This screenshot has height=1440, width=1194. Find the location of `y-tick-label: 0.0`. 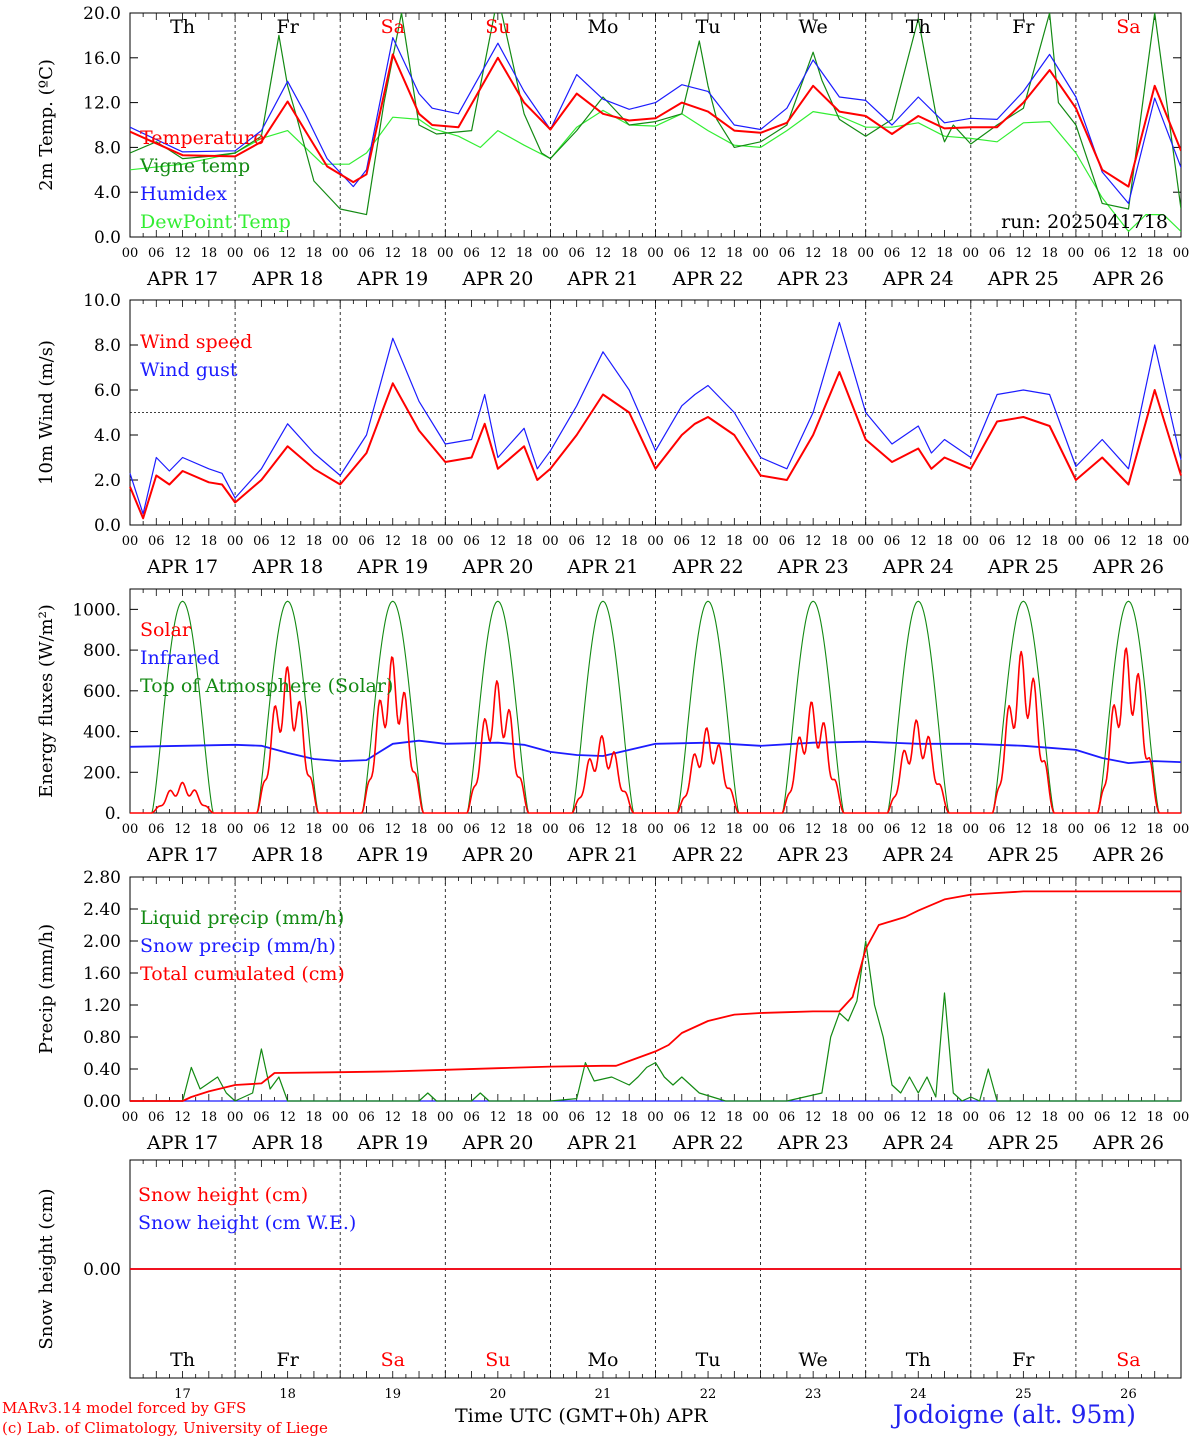

y-tick-label: 0.0 is located at coordinates (107, 526).